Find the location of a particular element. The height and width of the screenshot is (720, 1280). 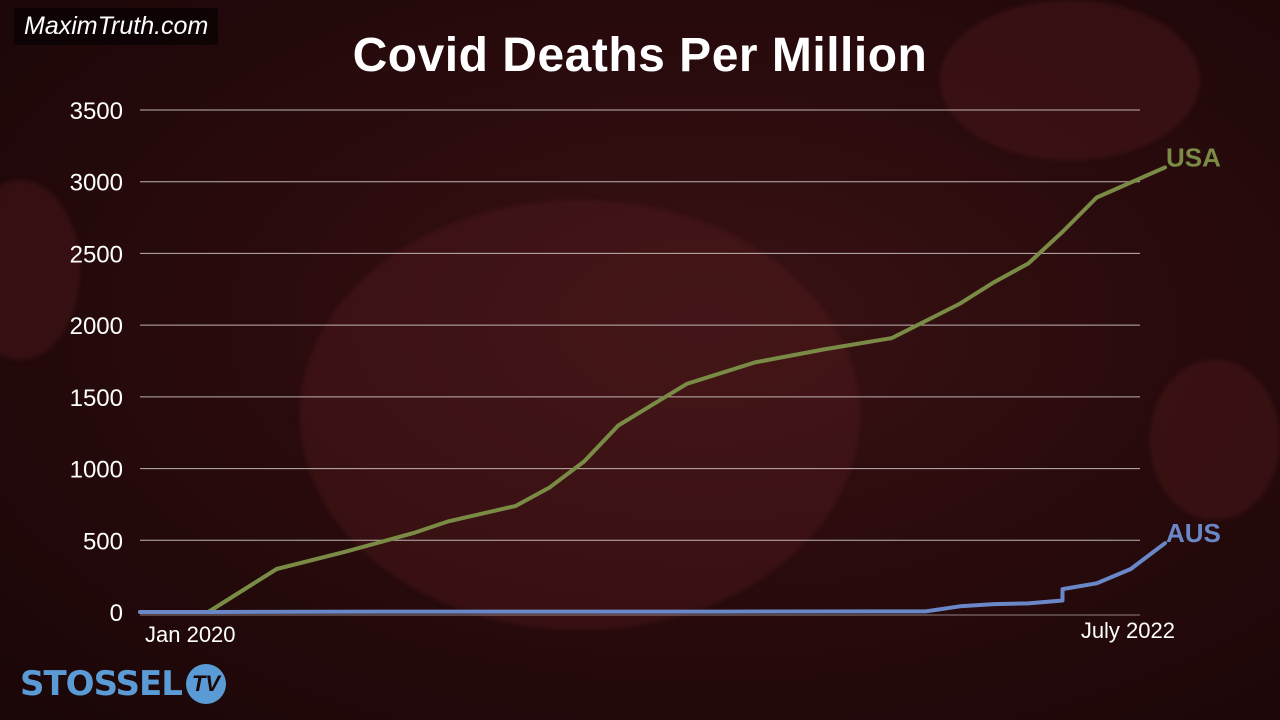

logo-text: STOSSEL is located at coordinates (101, 684).